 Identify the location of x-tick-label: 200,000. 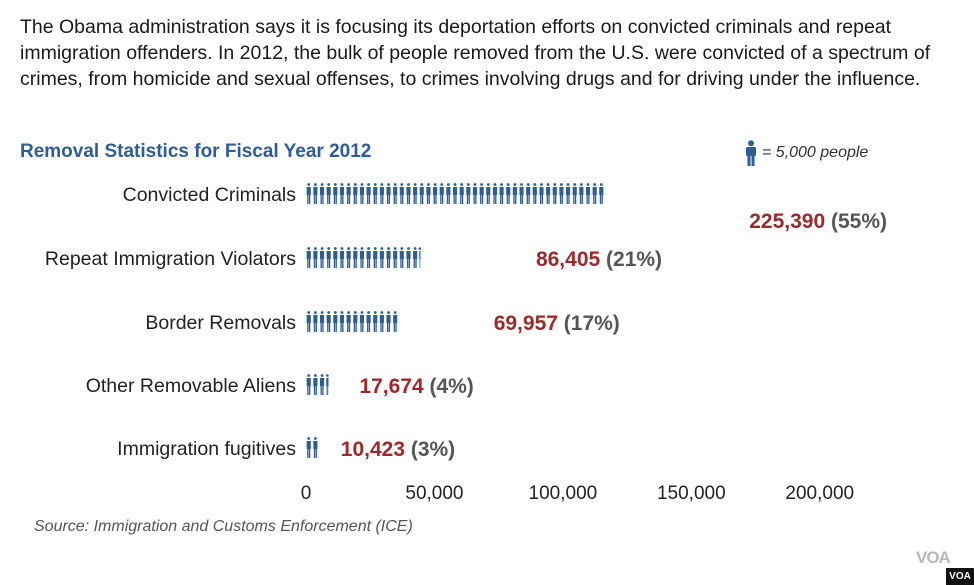
(819, 493).